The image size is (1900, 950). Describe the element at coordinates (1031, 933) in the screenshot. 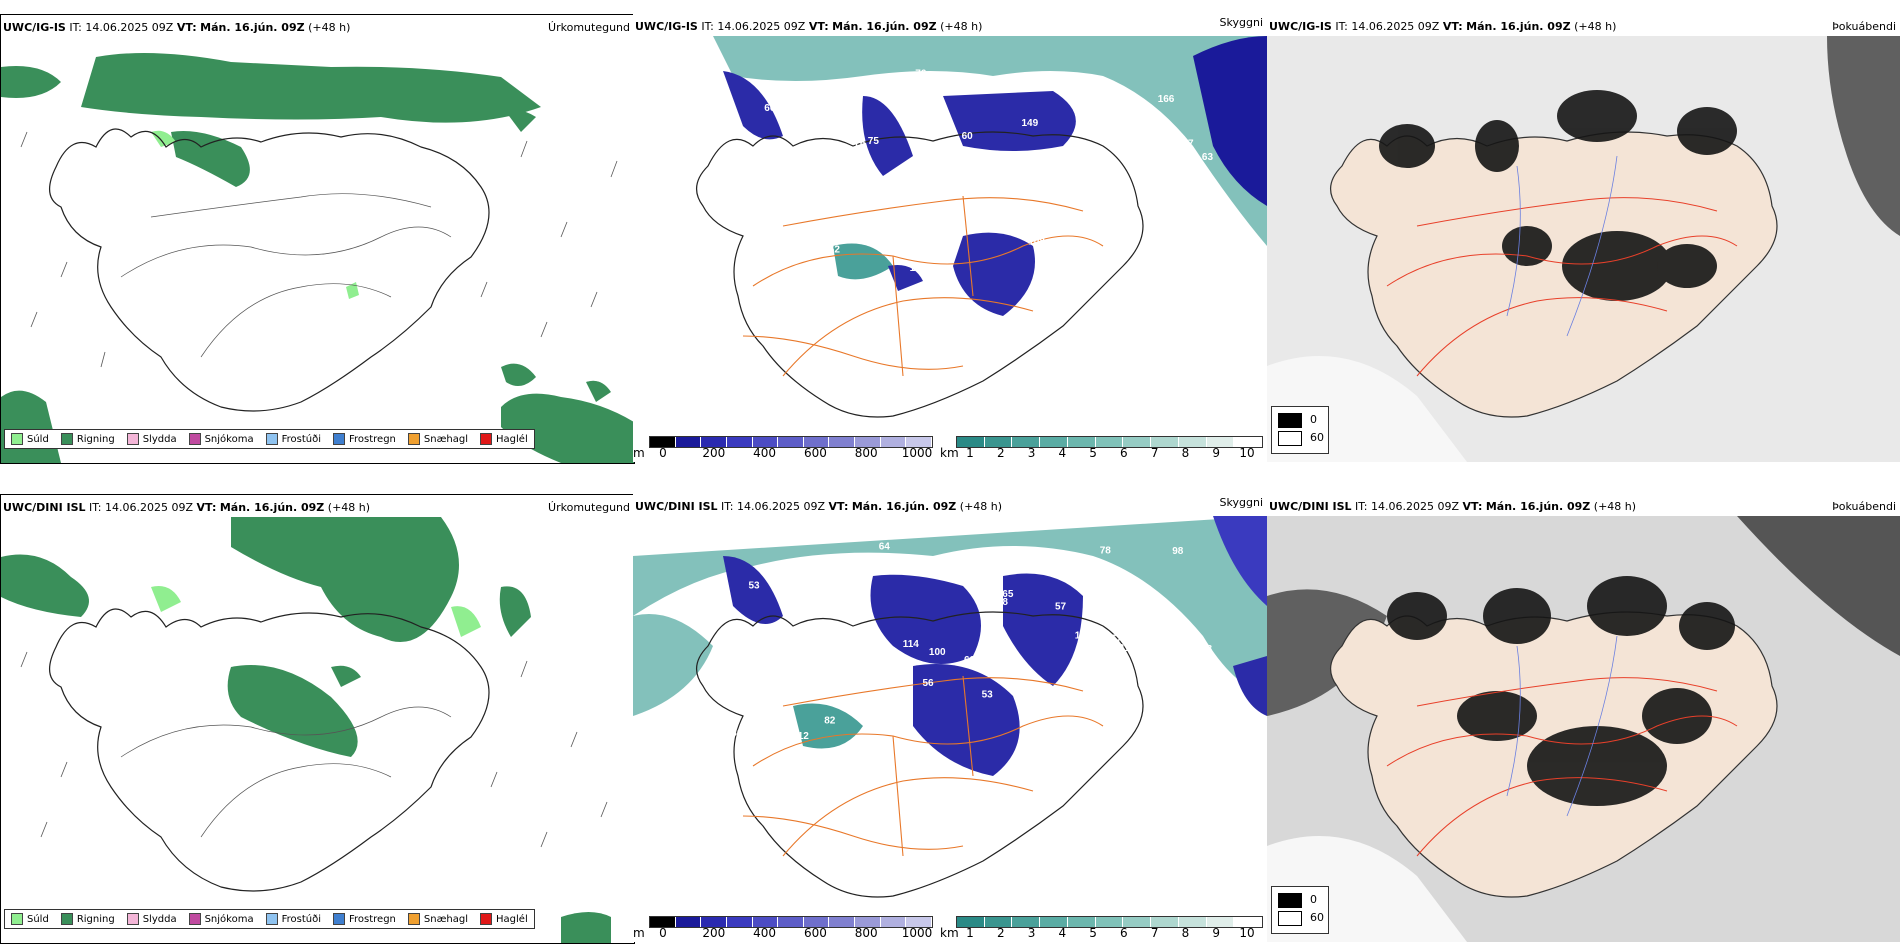

I see `colorbar-tick-label: 3` at that location.